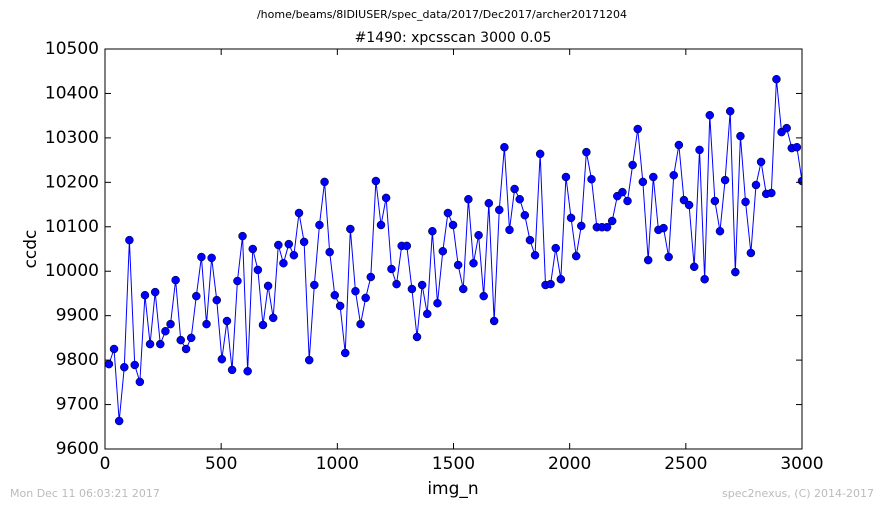 The width and height of the screenshot is (884, 509). What do you see at coordinates (105, 464) in the screenshot?
I see `x-tick-label: 0` at bounding box center [105, 464].